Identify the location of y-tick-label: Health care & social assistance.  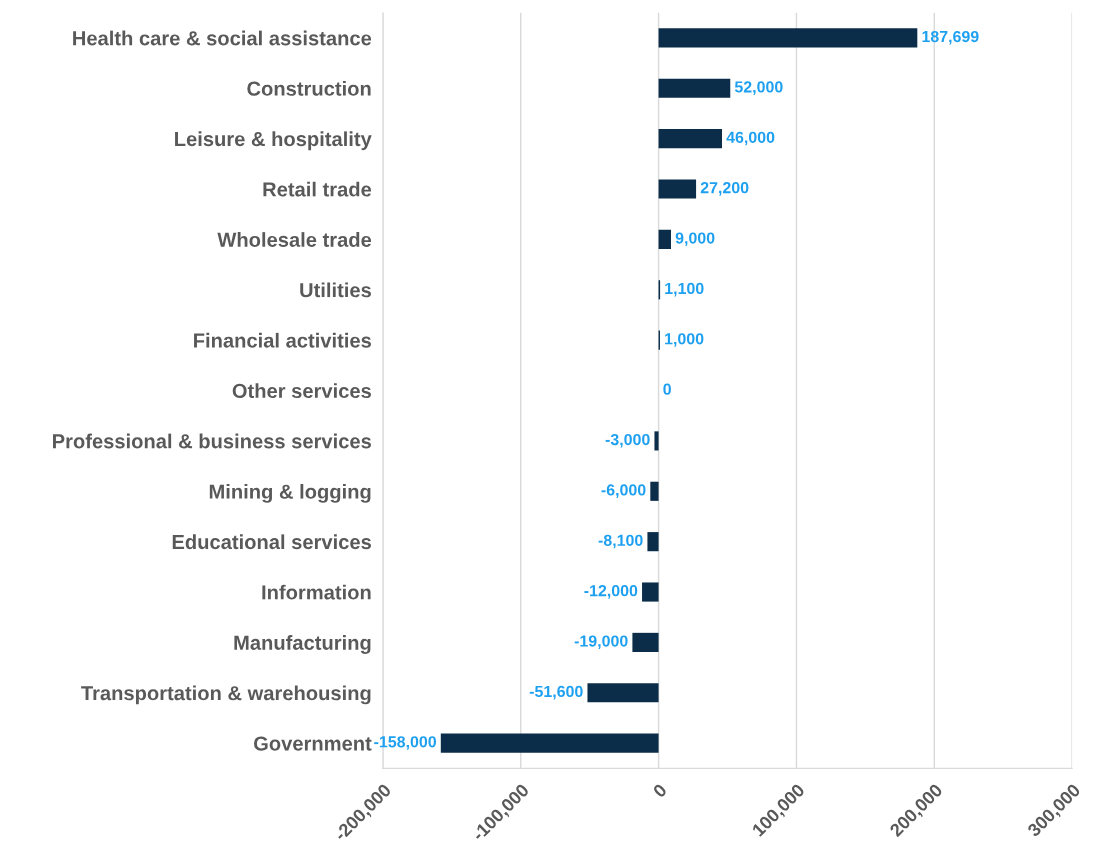
(222, 38).